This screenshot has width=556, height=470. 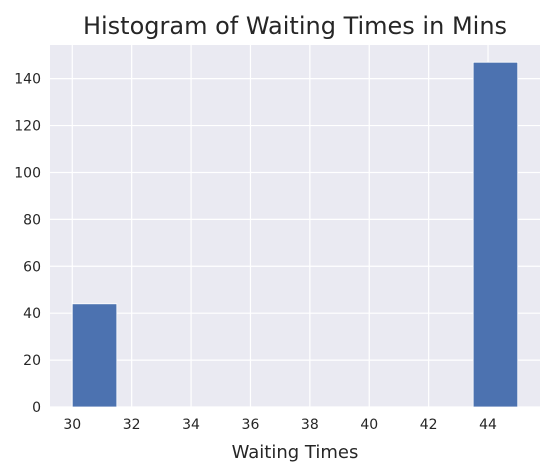 What do you see at coordinates (295, 26) in the screenshot?
I see `chart-title: Histogram of Waiting Times in Mins` at bounding box center [295, 26].